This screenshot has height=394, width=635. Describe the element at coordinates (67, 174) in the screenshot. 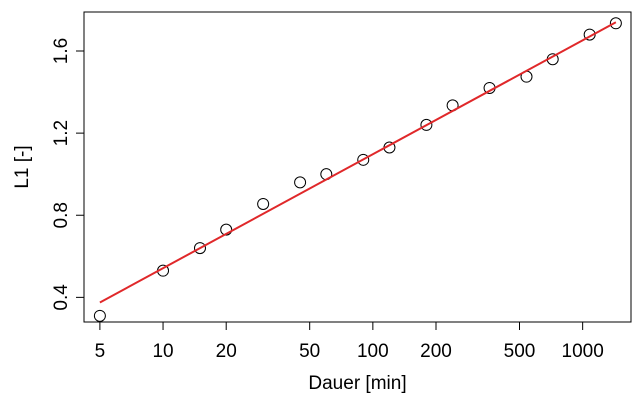

I see `y-axis: 0.4 0.8 1.2 1.6` at that location.